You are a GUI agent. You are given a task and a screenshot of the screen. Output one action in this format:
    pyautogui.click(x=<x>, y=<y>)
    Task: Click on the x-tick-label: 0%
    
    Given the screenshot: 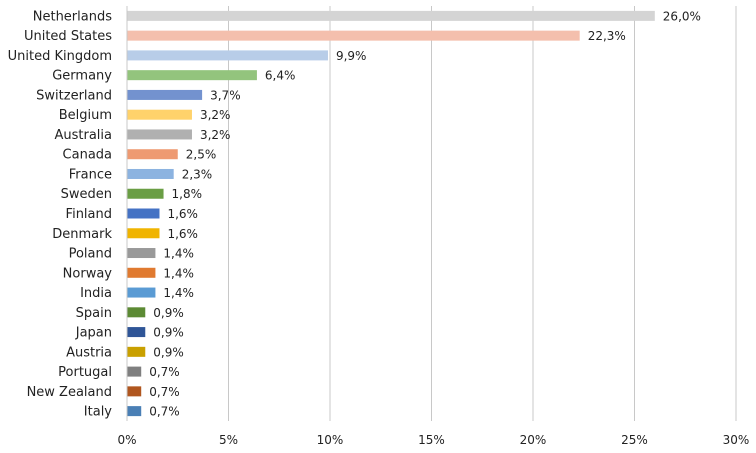 What is the action you would take?
    pyautogui.click(x=126, y=440)
    